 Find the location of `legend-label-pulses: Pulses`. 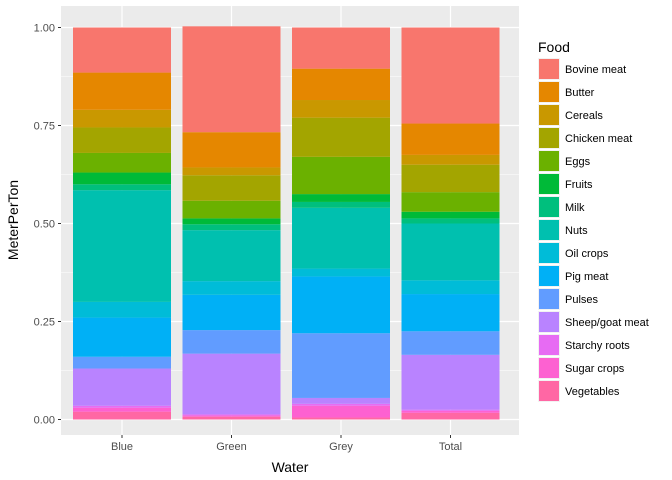

legend-label-pulses: Pulses is located at coordinates (582, 300).